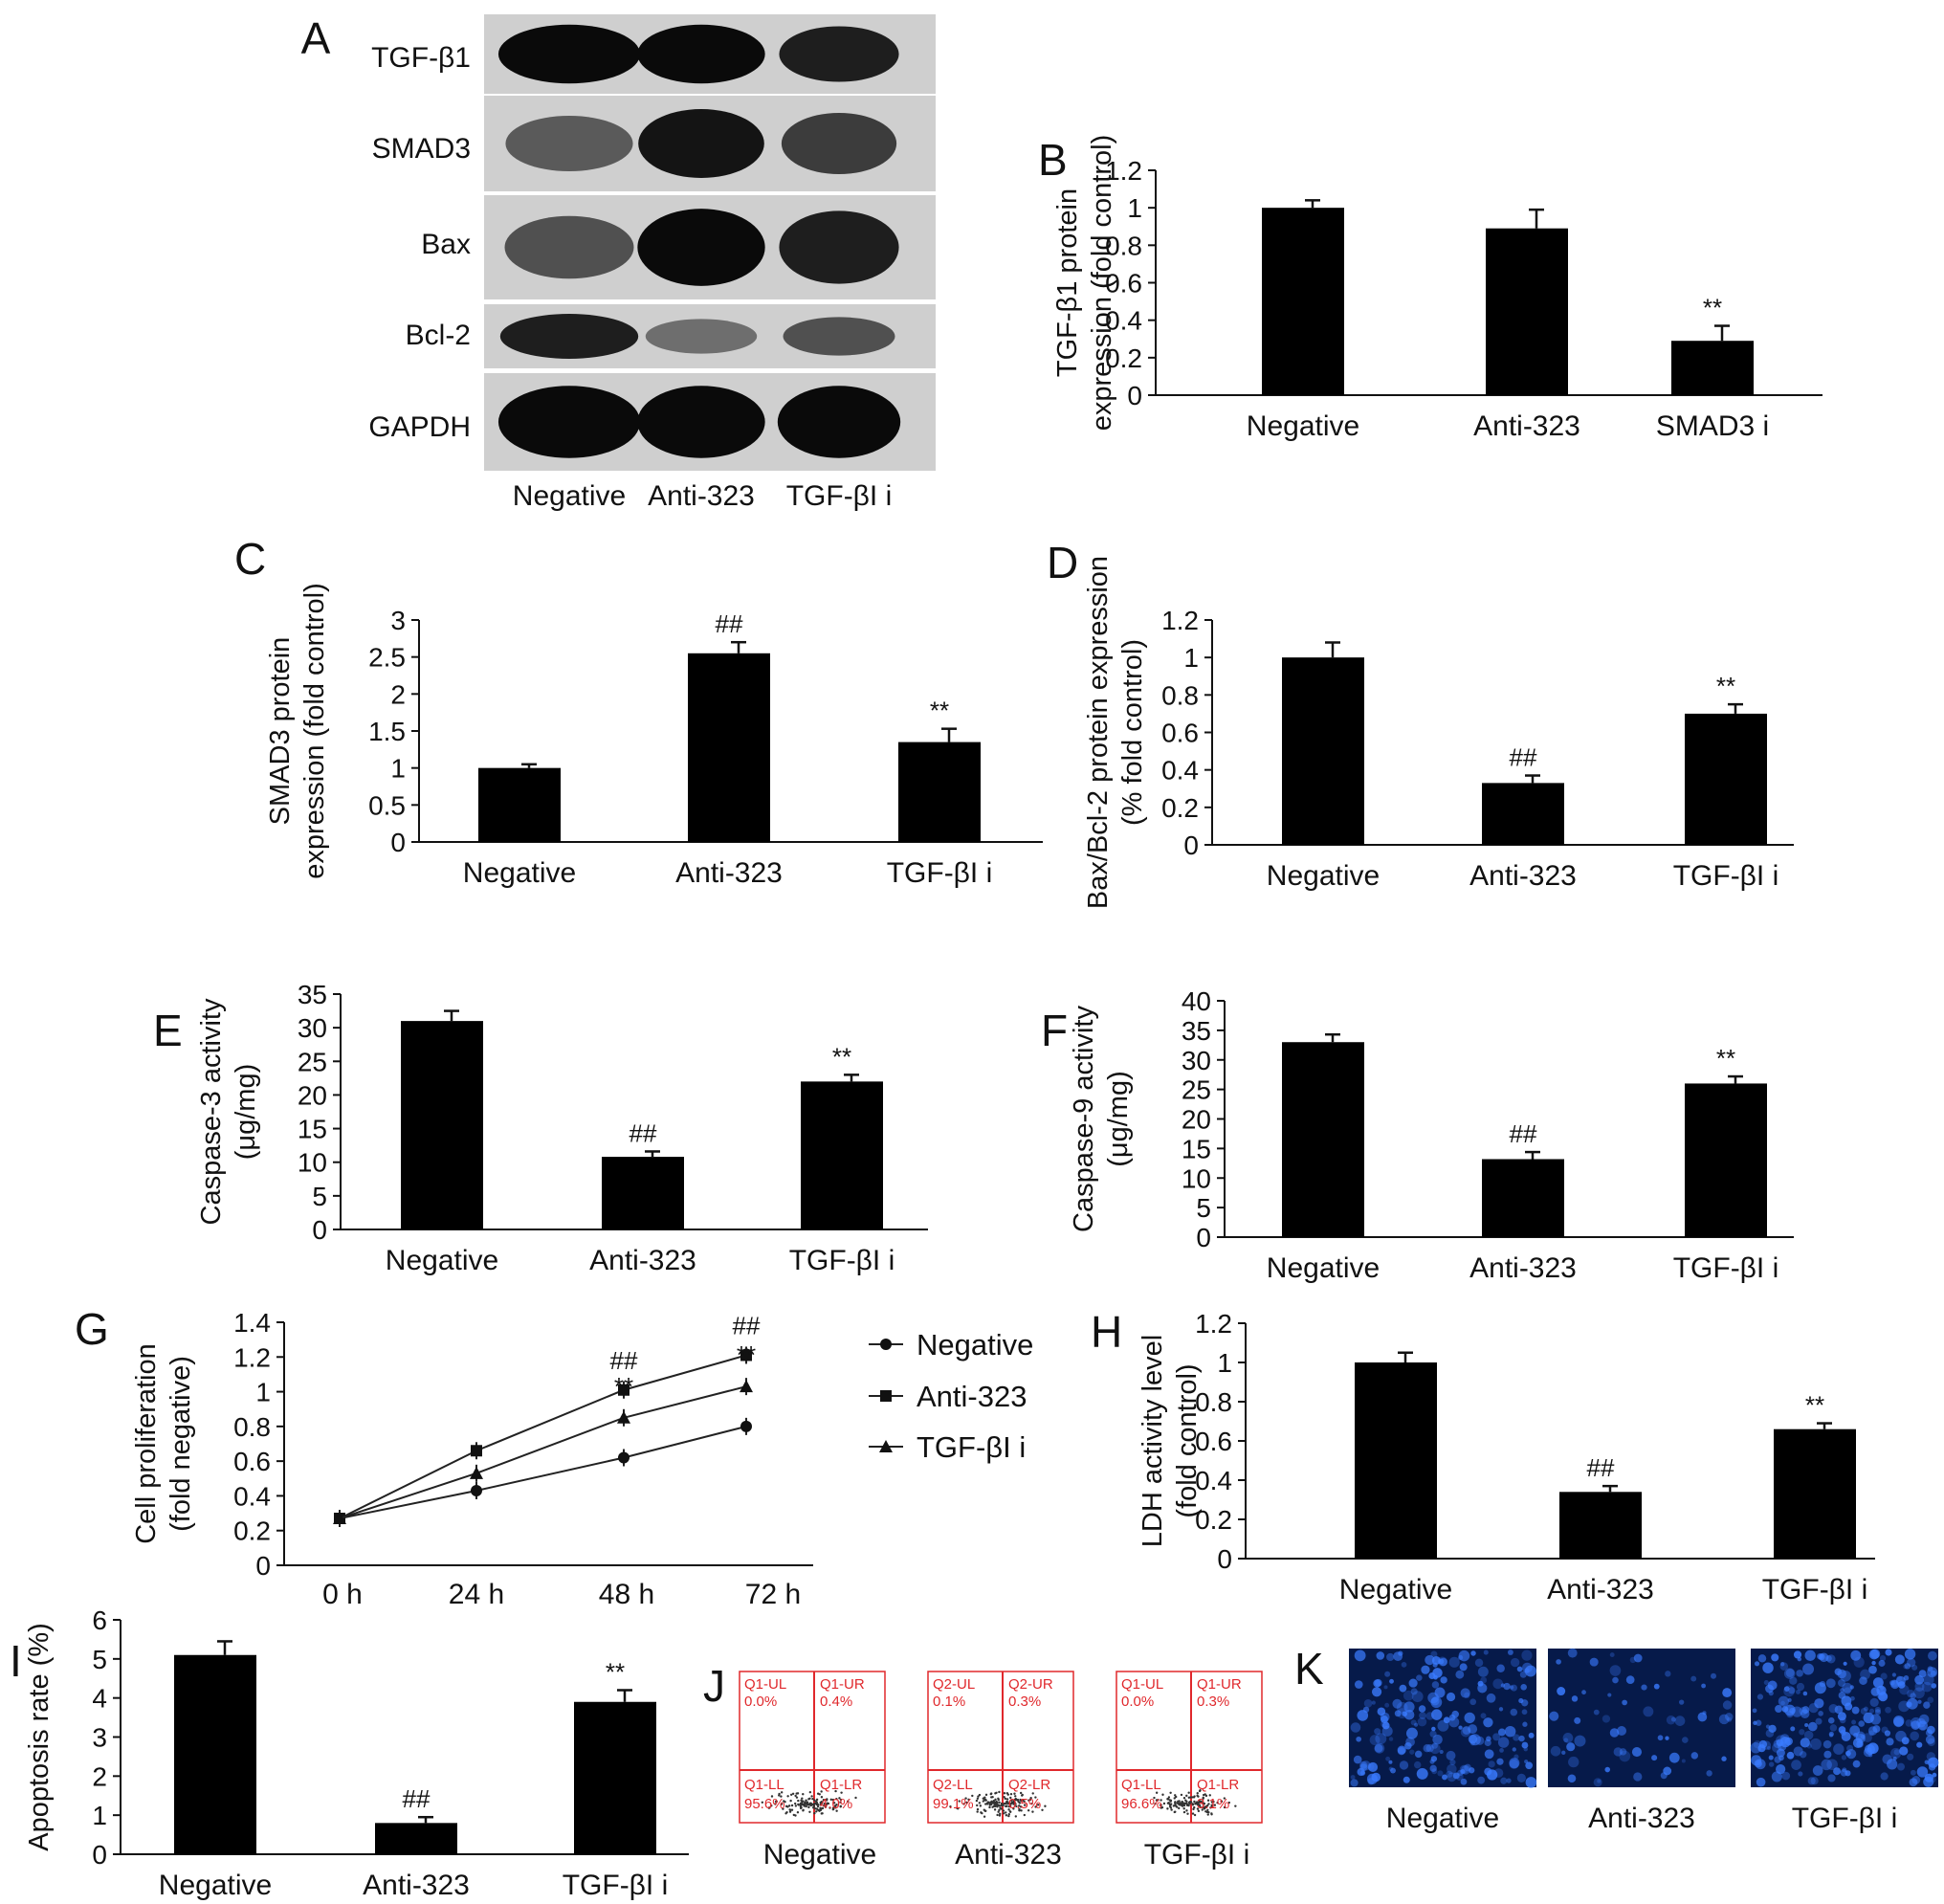 The height and width of the screenshot is (1904, 1944). I want to click on point, so click(623, 1417).